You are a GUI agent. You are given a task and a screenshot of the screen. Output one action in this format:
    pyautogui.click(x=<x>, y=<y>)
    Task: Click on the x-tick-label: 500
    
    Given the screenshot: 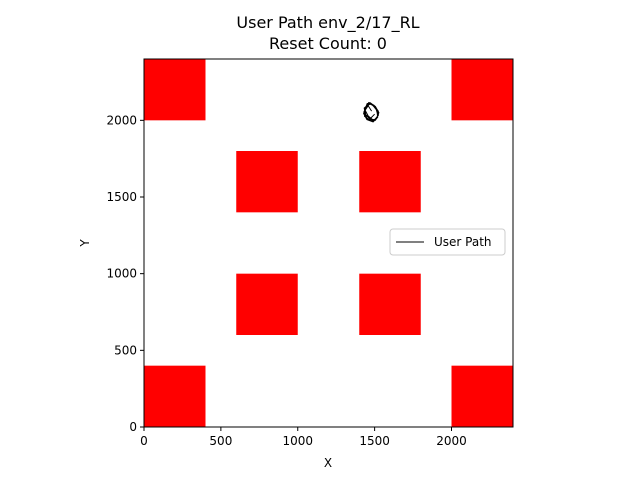 What is the action you would take?
    pyautogui.click(x=220, y=441)
    